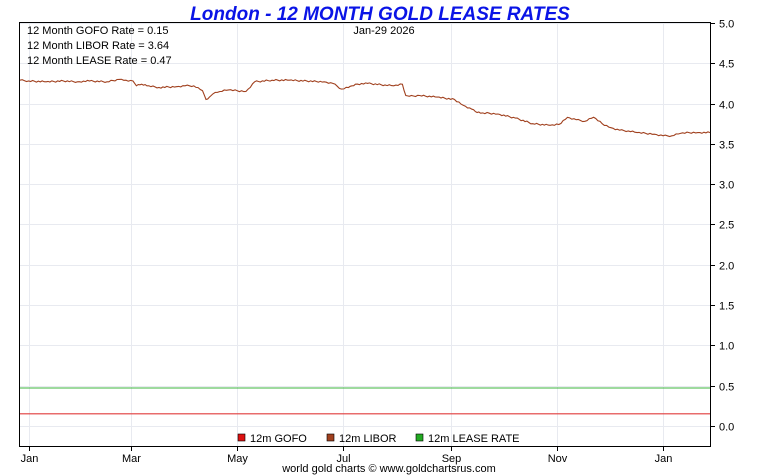  I want to click on legend-swatch-gofo, so click(241, 437).